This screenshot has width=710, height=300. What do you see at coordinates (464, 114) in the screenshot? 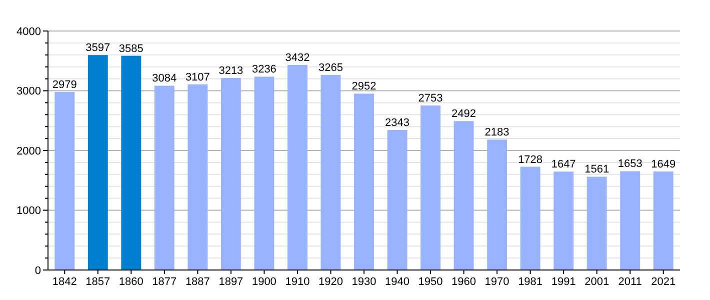
I see `data-label: 2492` at bounding box center [464, 114].